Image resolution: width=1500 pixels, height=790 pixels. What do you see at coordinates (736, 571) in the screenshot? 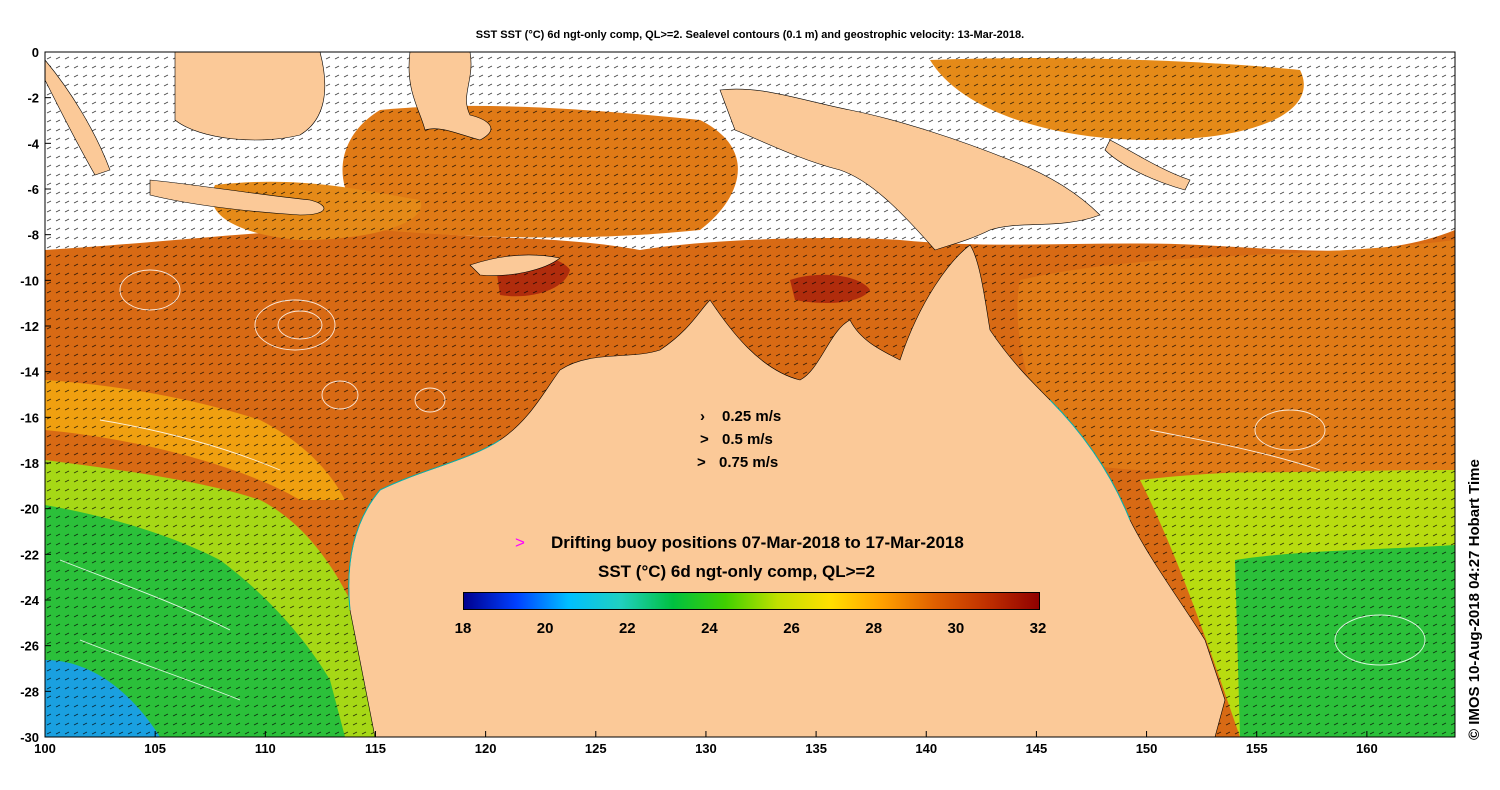
I see `colorbar-title: SST (°C) 6d ngt-only comp, QL>=2` at bounding box center [736, 571].